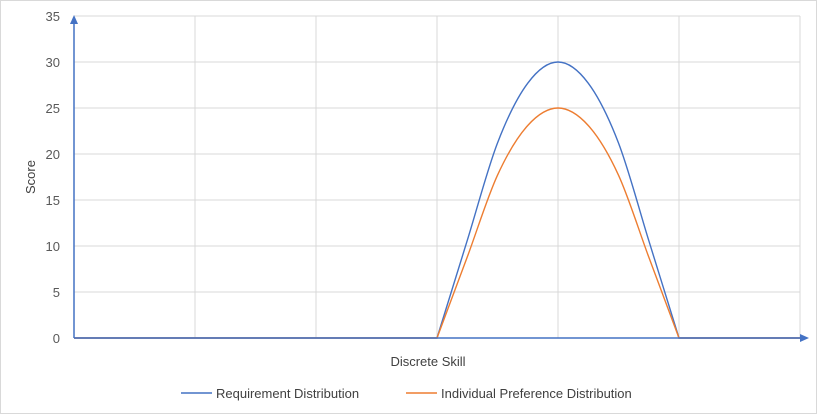  Describe the element at coordinates (536, 393) in the screenshot. I see `legend-label-individual-preference: Individual Preference Distribution` at that location.